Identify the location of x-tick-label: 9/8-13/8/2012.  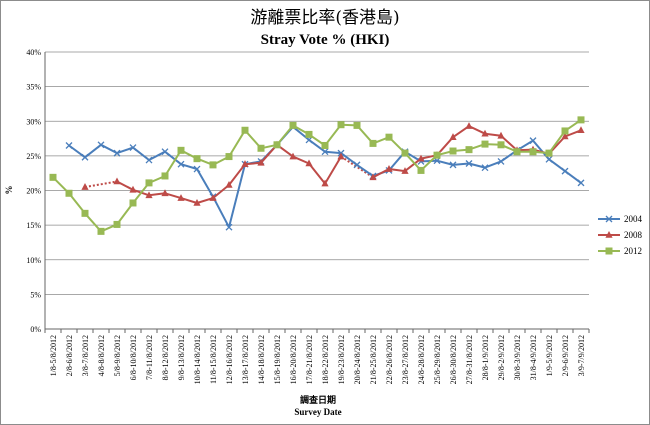
(181, 357).